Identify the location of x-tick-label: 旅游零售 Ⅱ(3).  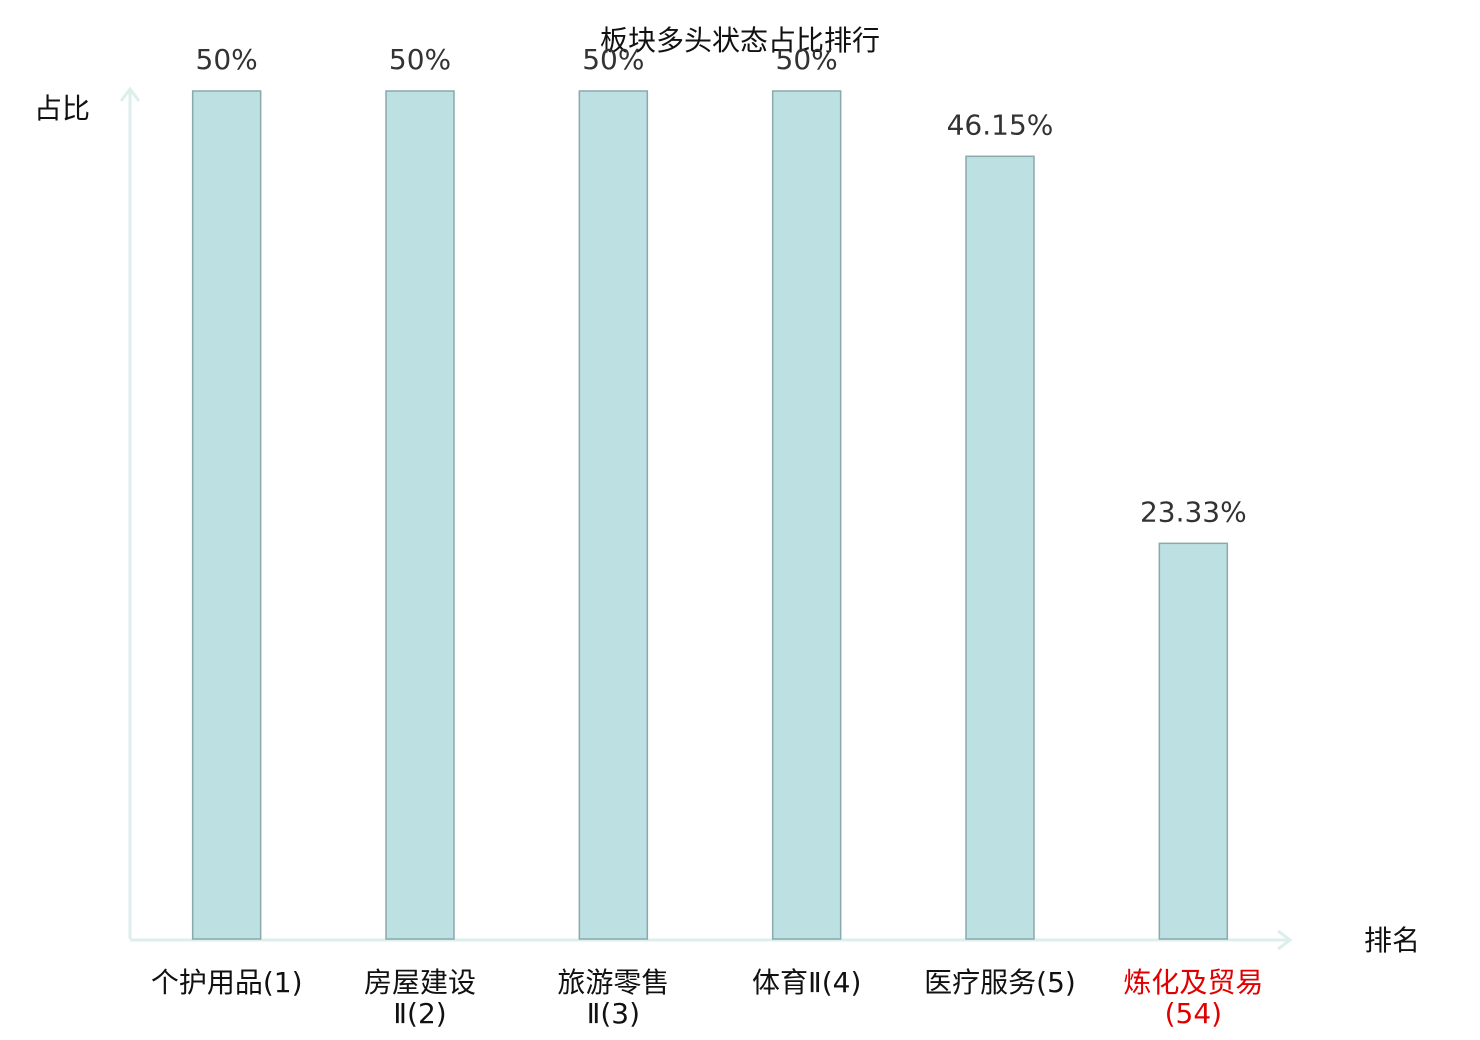
(613, 998).